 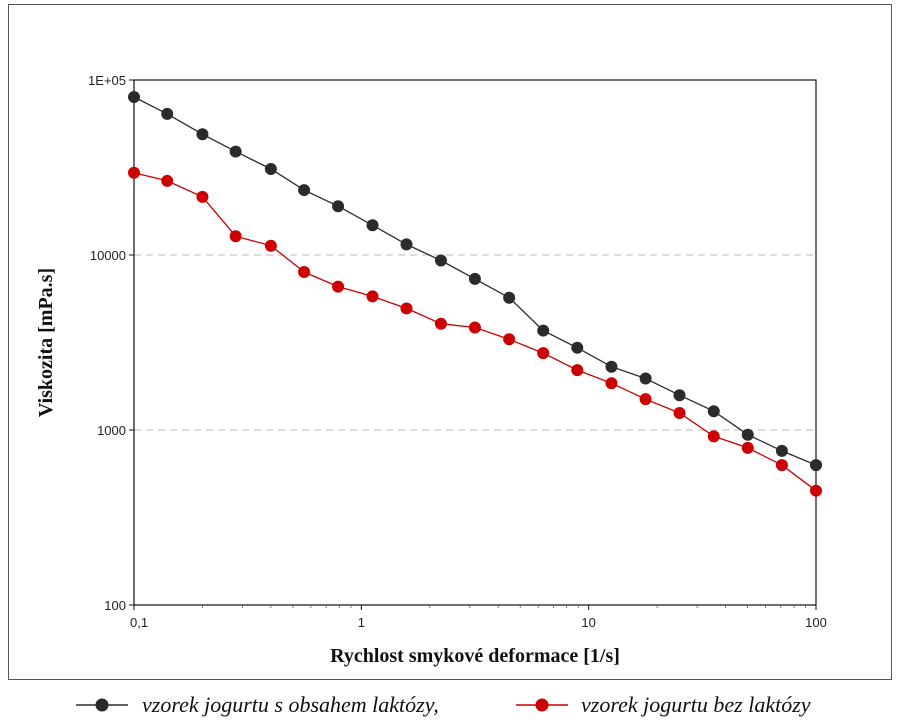 I want to click on y-tick-label-1: 1000, so click(x=111, y=430).